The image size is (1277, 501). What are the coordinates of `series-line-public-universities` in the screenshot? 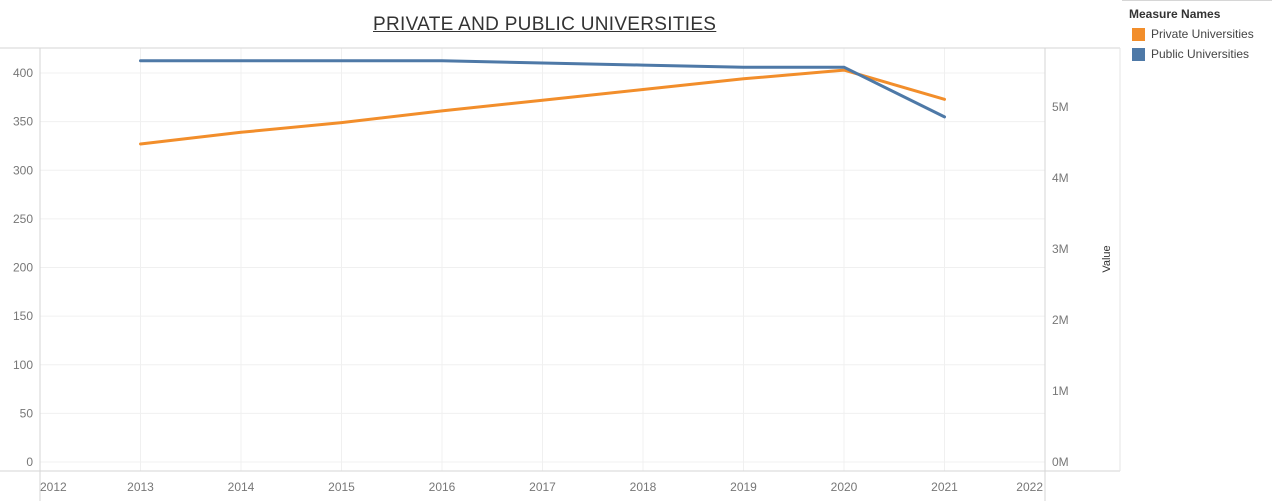 It's located at (542, 89).